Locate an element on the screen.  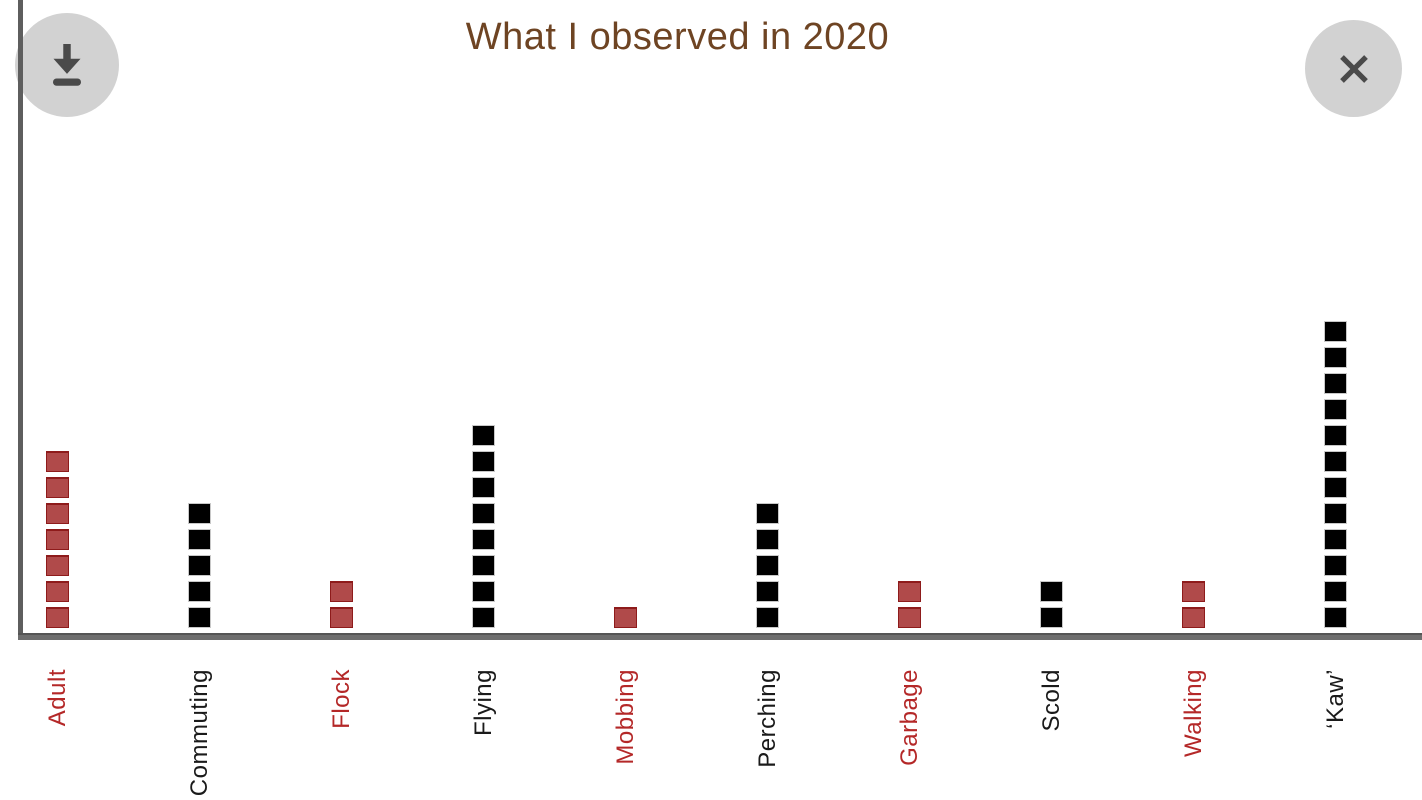
close-icon is located at coordinates (1353, 68).